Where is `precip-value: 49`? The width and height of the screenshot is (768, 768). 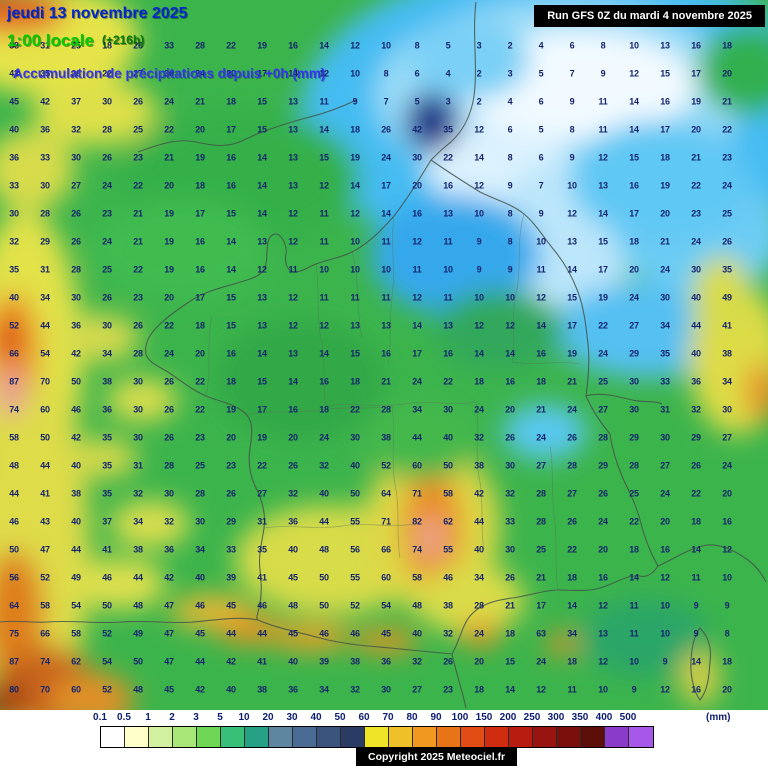 precip-value: 49 is located at coordinates (138, 633).